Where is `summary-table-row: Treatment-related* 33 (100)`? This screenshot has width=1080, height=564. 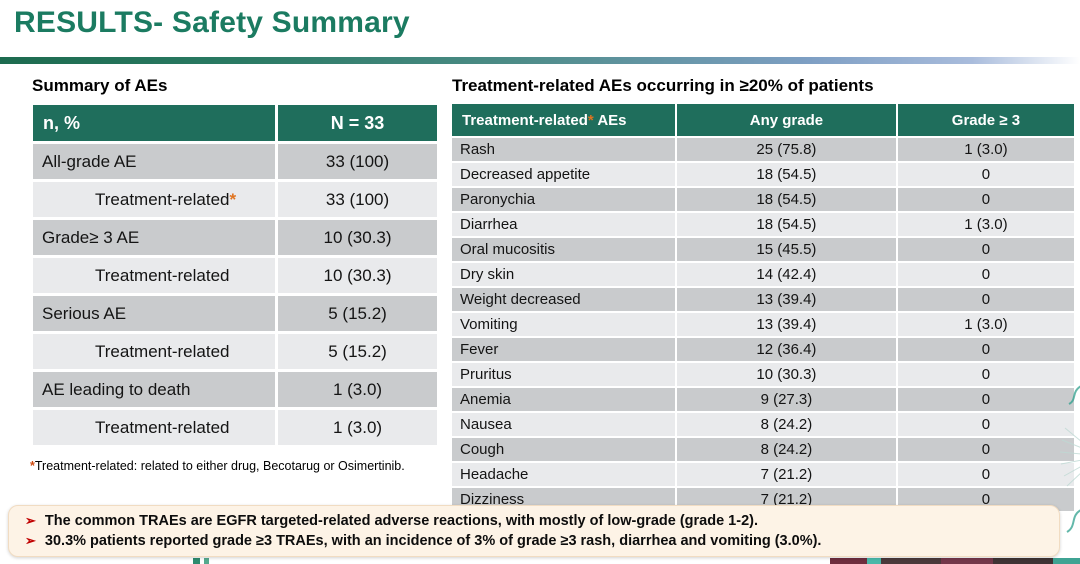
summary-table-row: Treatment-related* 33 (100) is located at coordinates (235, 199).